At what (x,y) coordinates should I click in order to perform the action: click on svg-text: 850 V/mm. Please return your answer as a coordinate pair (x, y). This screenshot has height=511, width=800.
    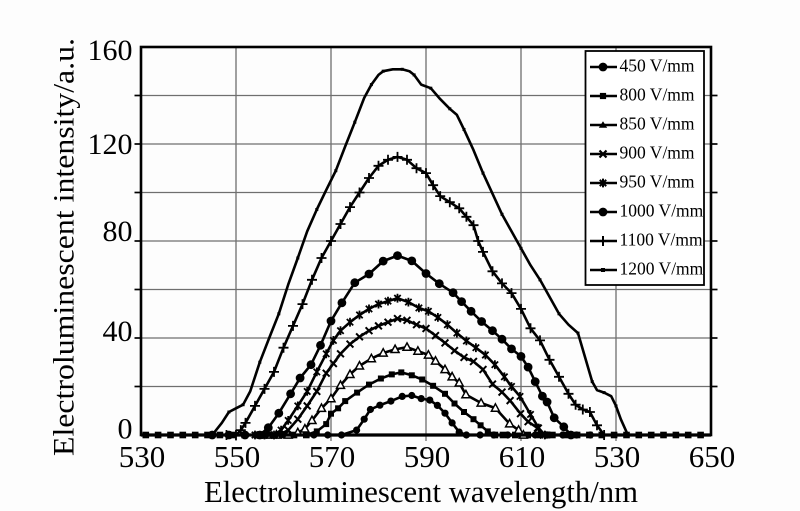
    Looking at the image, I should click on (657, 124).